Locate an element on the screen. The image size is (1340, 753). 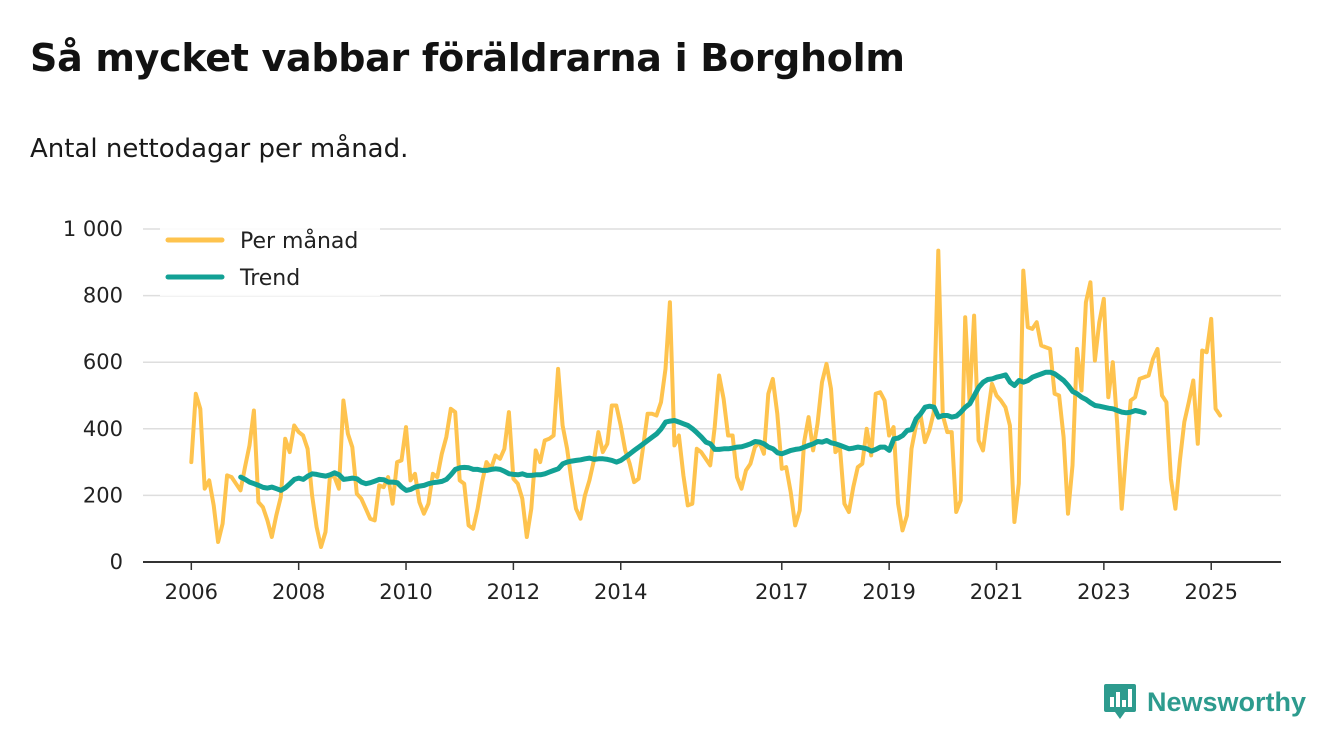
chart-title: Så mycket vabbar föräldrarna i Borgholm is located at coordinates (467, 58).